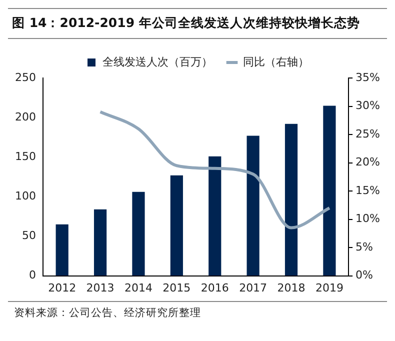 The width and height of the screenshot is (395, 341). I want to click on y-tick-label: 150, so click(25, 156).